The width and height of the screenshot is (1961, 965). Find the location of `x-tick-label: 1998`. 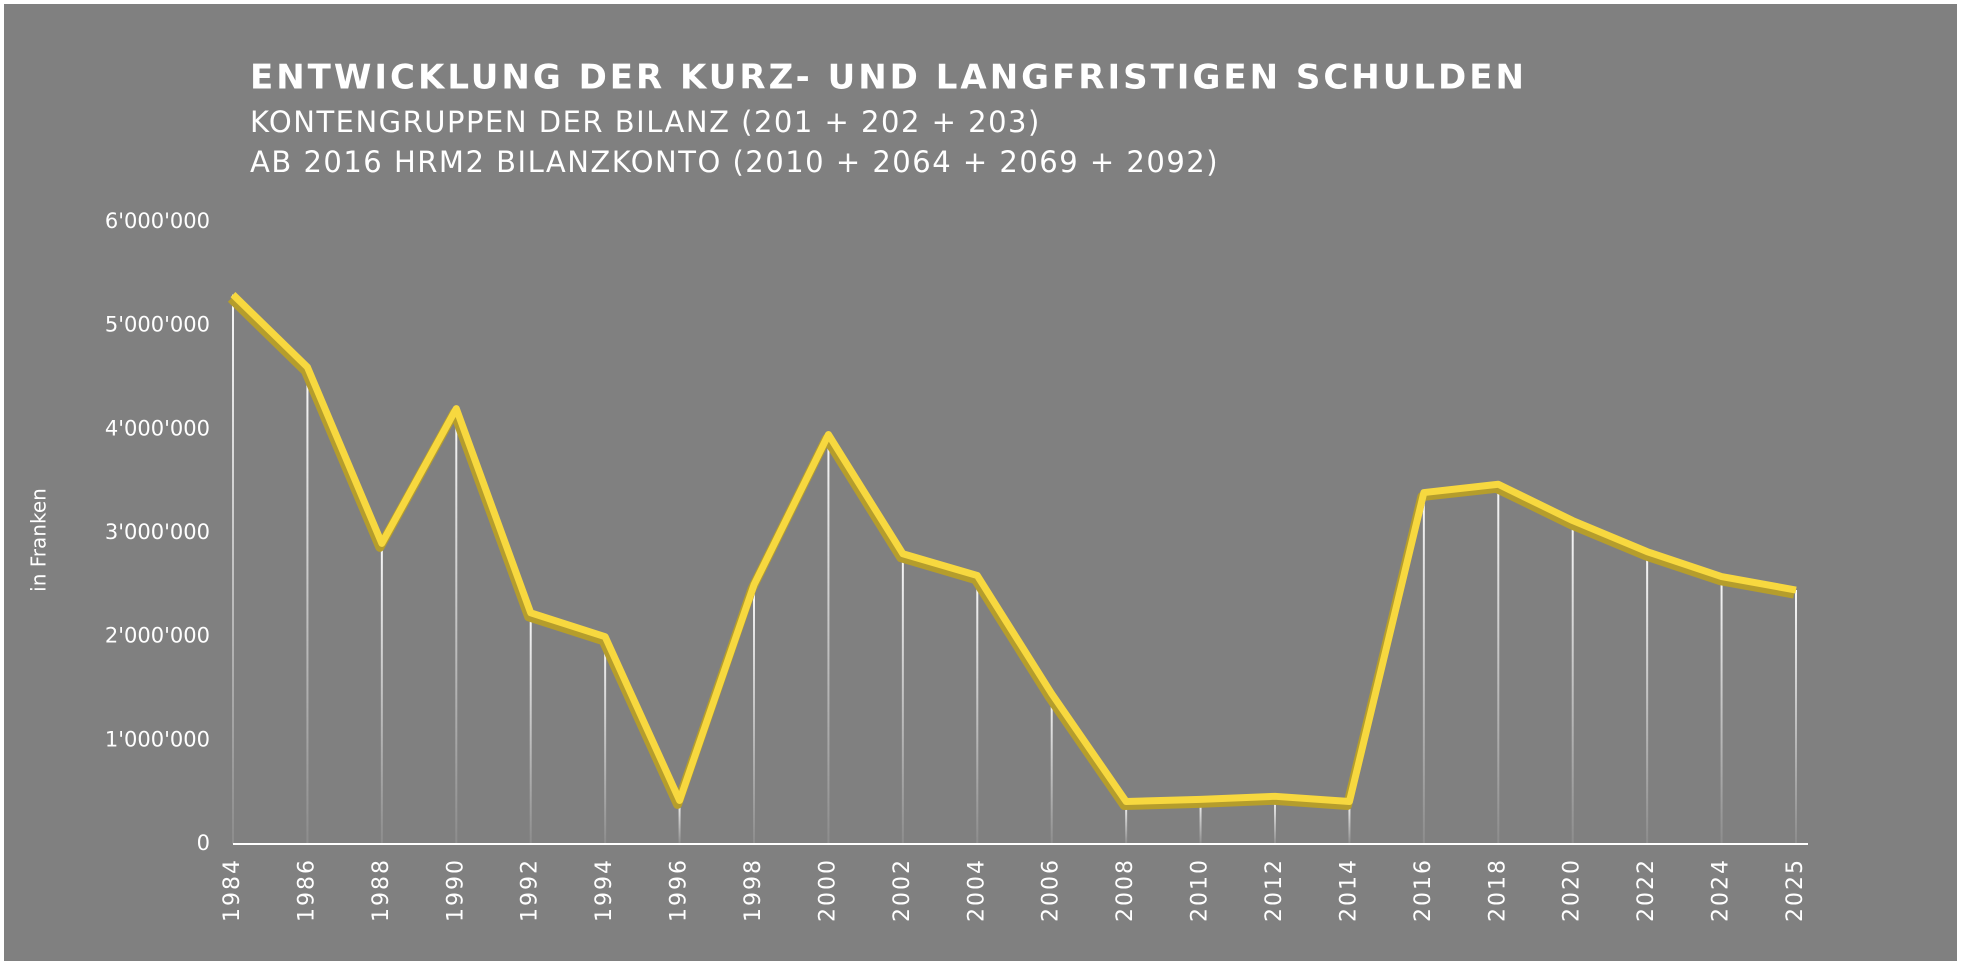

x-tick-label: 1998 is located at coordinates (753, 890).